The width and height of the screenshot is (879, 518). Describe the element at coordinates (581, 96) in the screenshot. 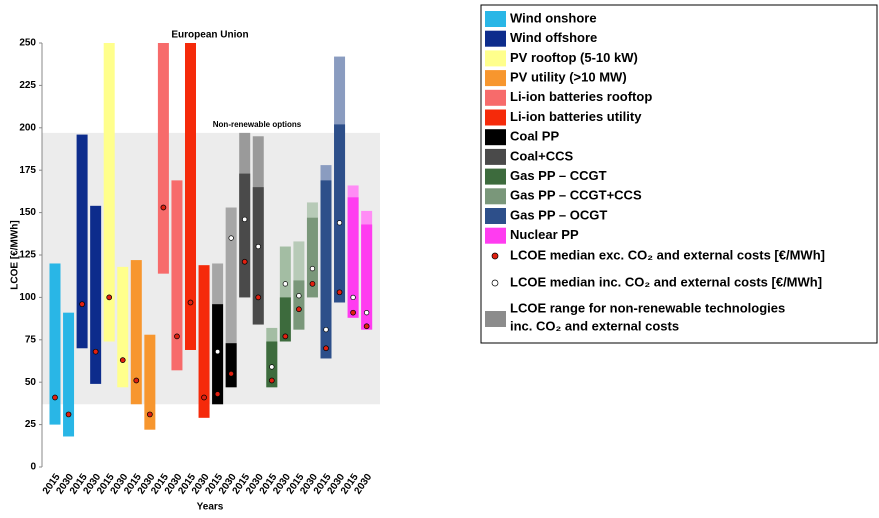

I see `legend-label: Li-ion batteries rooftop` at that location.